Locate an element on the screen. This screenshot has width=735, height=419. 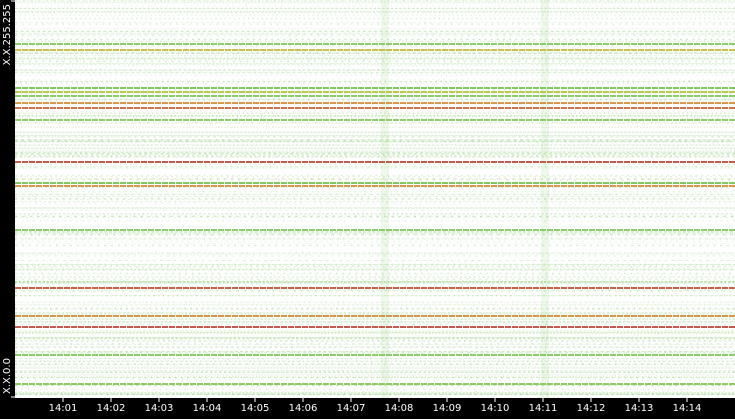
x-tick-label: 14:07 is located at coordinates (351, 408).